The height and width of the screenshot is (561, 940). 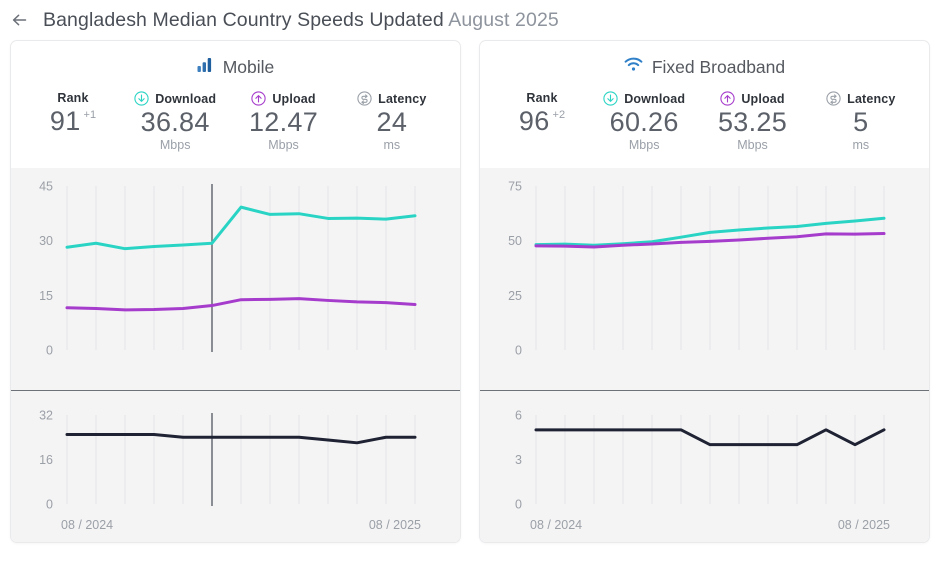 What do you see at coordinates (46, 415) in the screenshot?
I see `svg-text: 32` at bounding box center [46, 415].